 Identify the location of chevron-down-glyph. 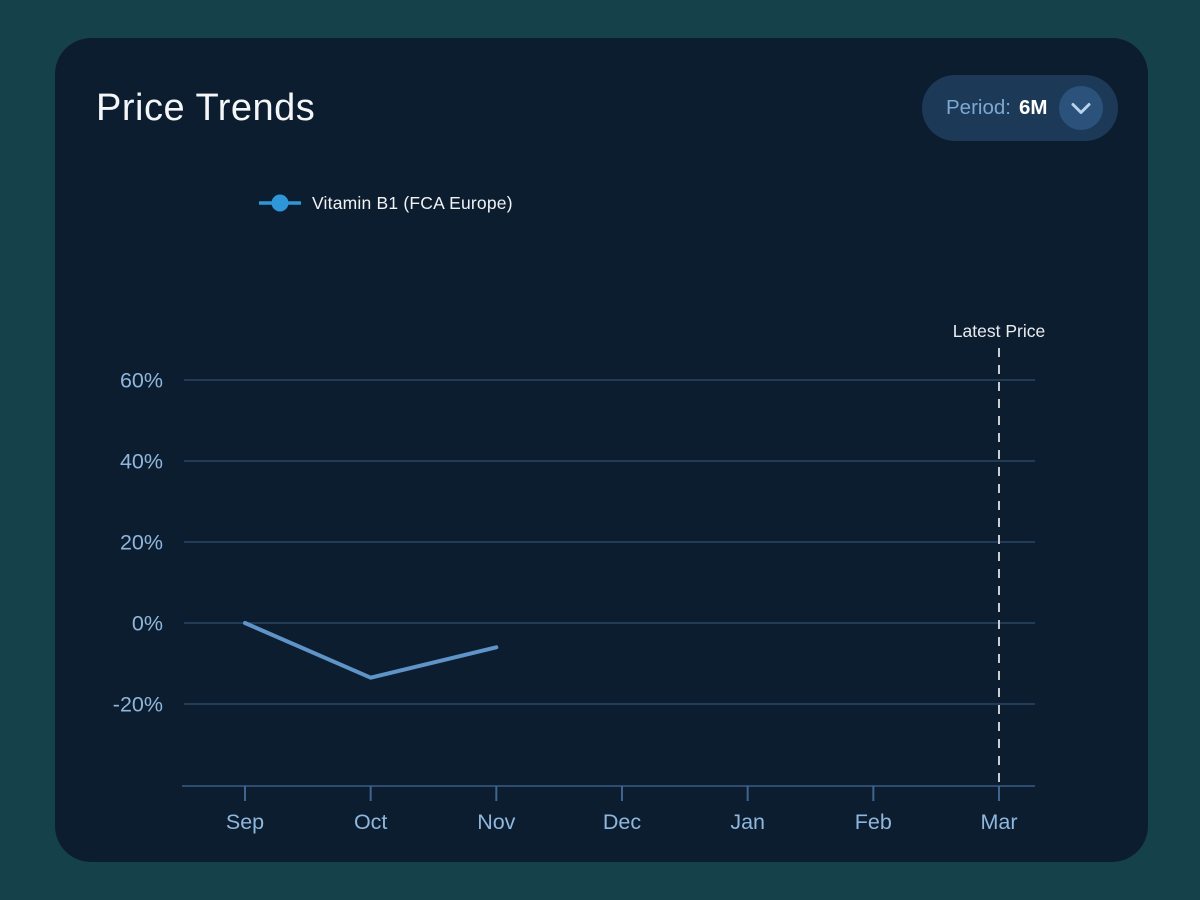
(1081, 108).